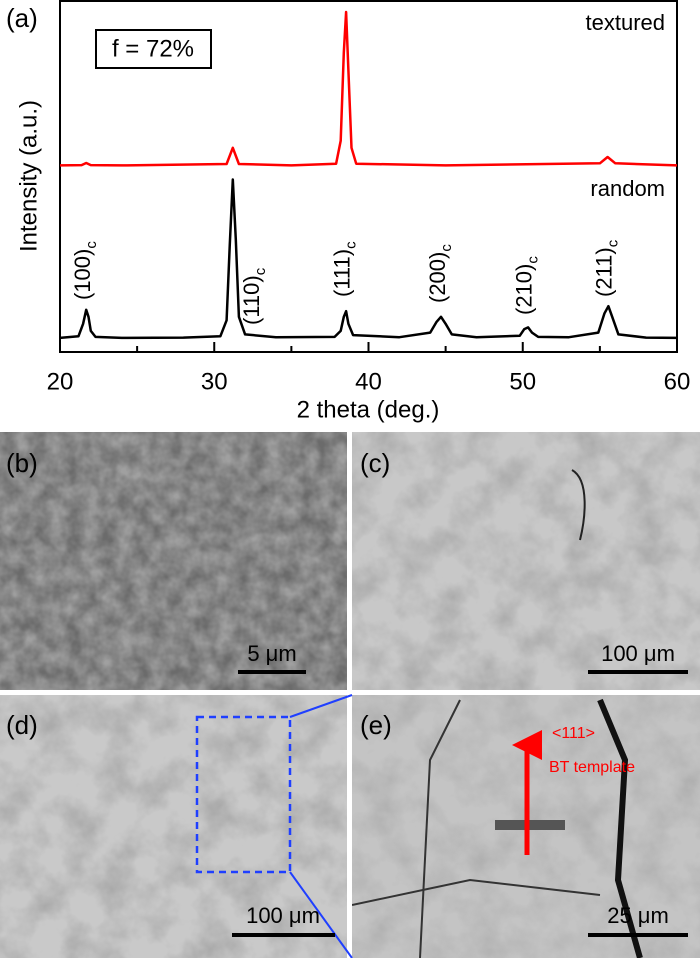 This screenshot has height=958, width=700. What do you see at coordinates (592, 767) in the screenshot?
I see `annotation: BT template` at bounding box center [592, 767].